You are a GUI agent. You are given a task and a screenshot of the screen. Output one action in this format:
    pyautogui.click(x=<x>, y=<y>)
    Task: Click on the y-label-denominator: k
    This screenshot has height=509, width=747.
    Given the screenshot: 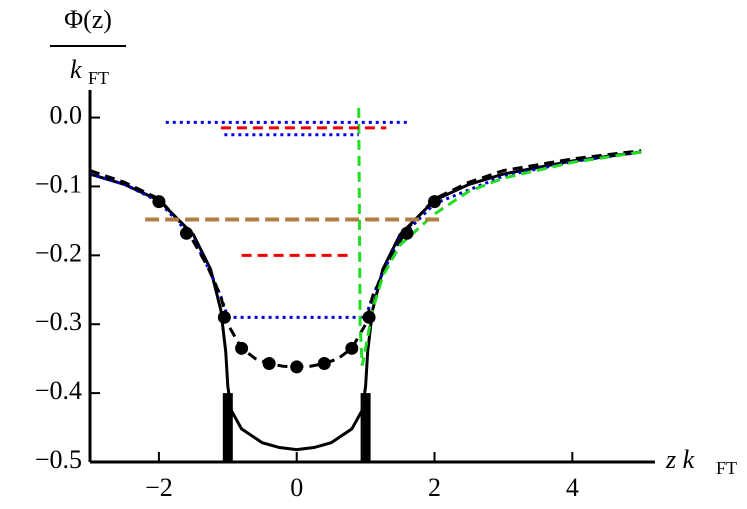 What is the action you would take?
    pyautogui.click(x=76, y=69)
    